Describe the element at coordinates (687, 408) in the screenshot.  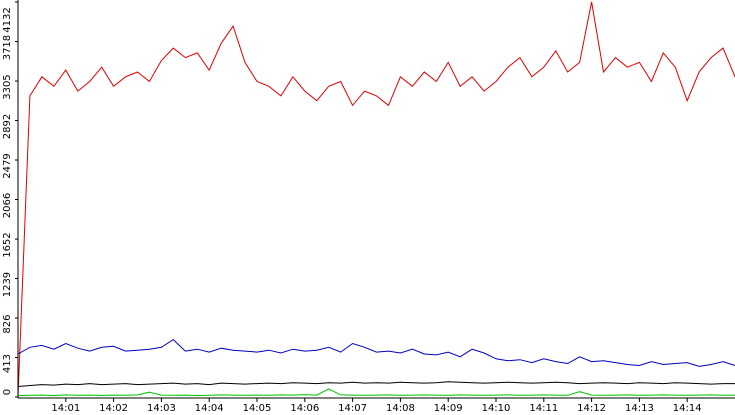
I see `x-tick-label: 14:14` at that location.